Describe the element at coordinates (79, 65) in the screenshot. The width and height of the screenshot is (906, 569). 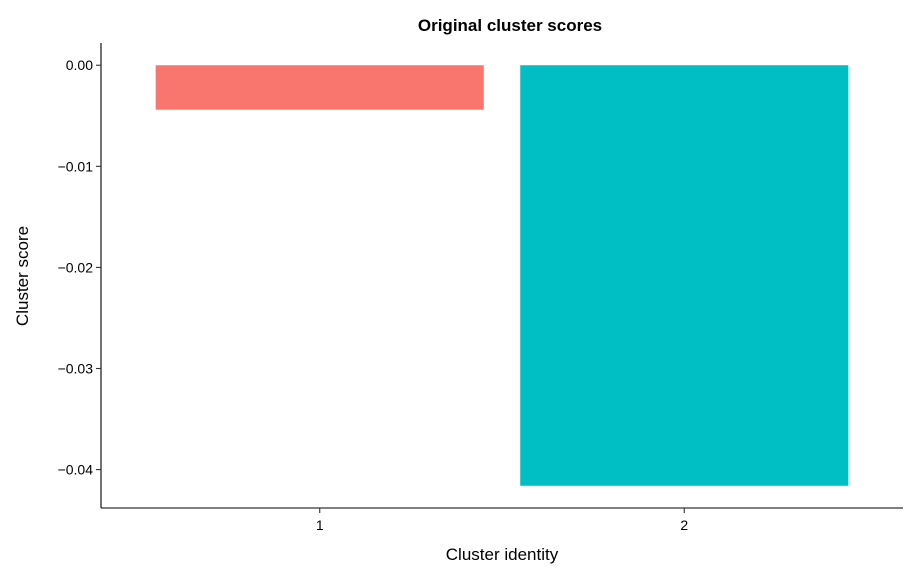
I see `y-tick-label: 0.00` at that location.